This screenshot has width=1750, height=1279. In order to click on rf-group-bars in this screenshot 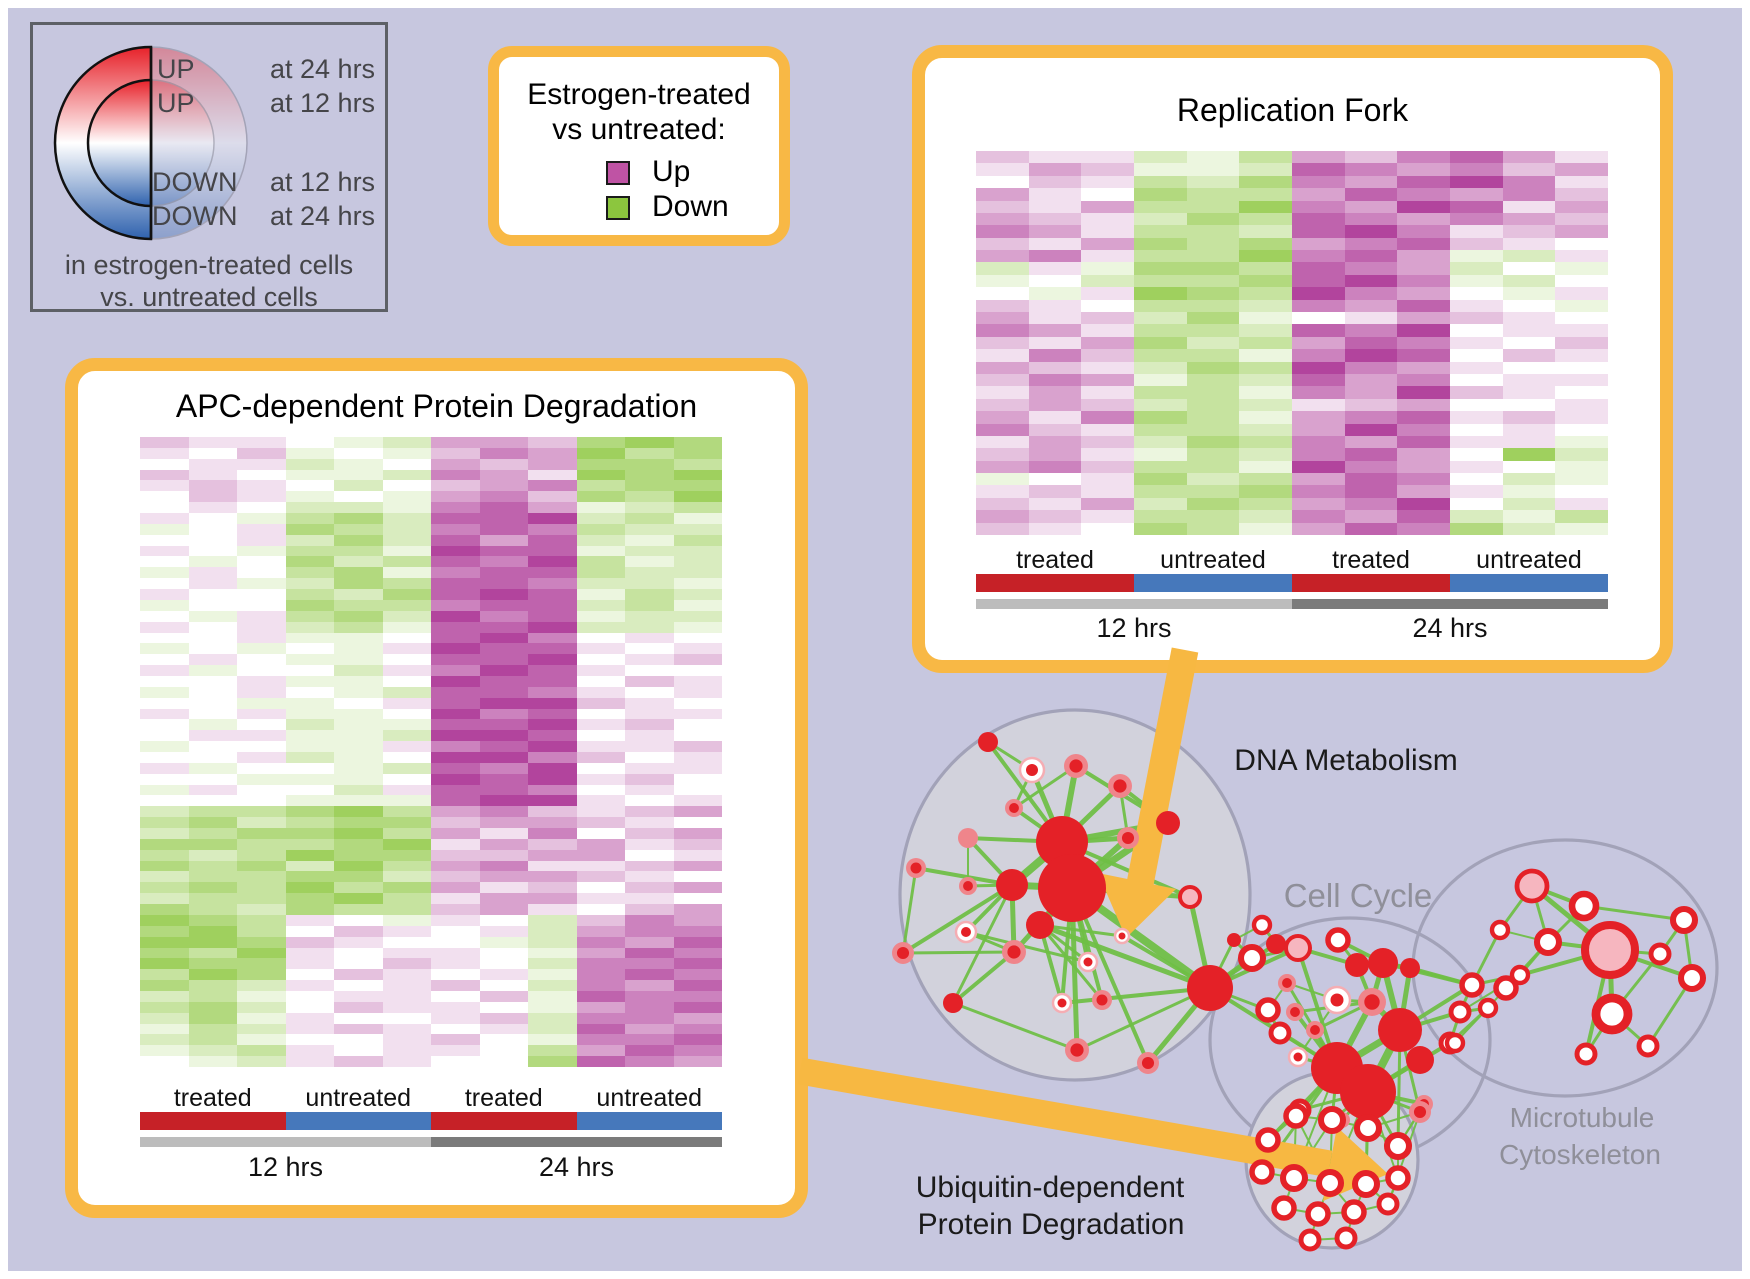, I will do `click(1292, 583)`.